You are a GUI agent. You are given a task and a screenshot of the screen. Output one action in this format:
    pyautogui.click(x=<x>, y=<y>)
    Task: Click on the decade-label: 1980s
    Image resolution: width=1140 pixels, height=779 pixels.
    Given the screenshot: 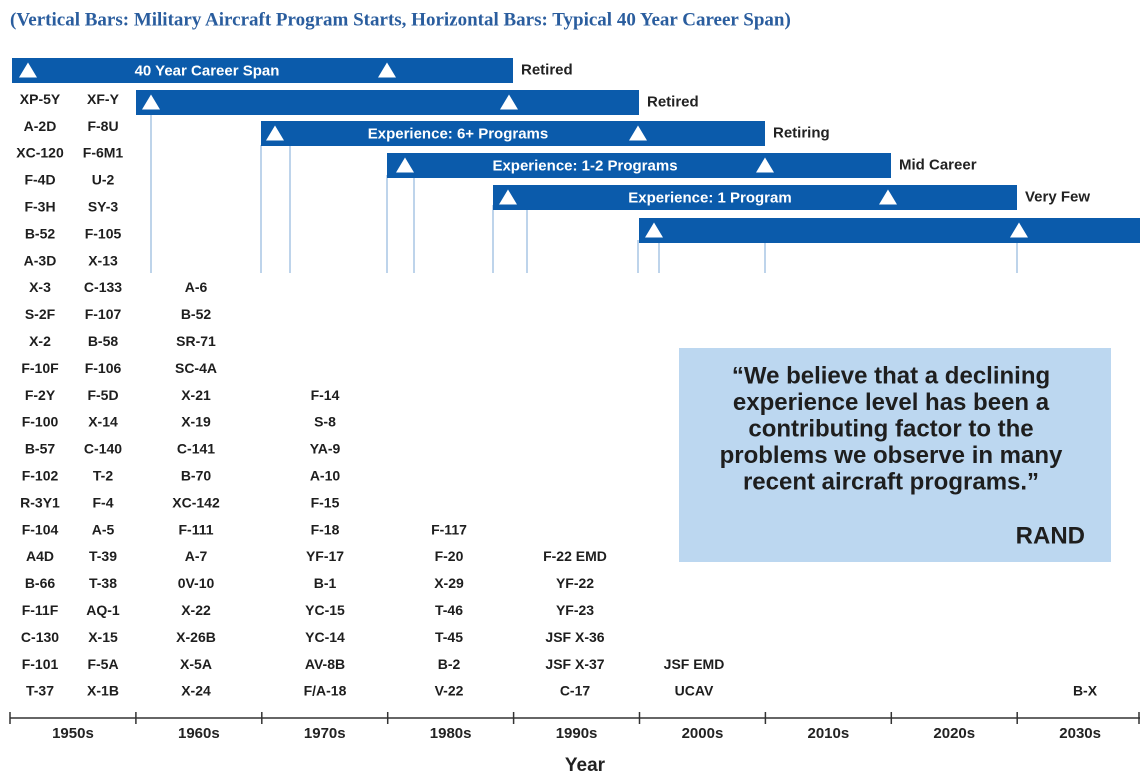 What is the action you would take?
    pyautogui.click(x=451, y=733)
    